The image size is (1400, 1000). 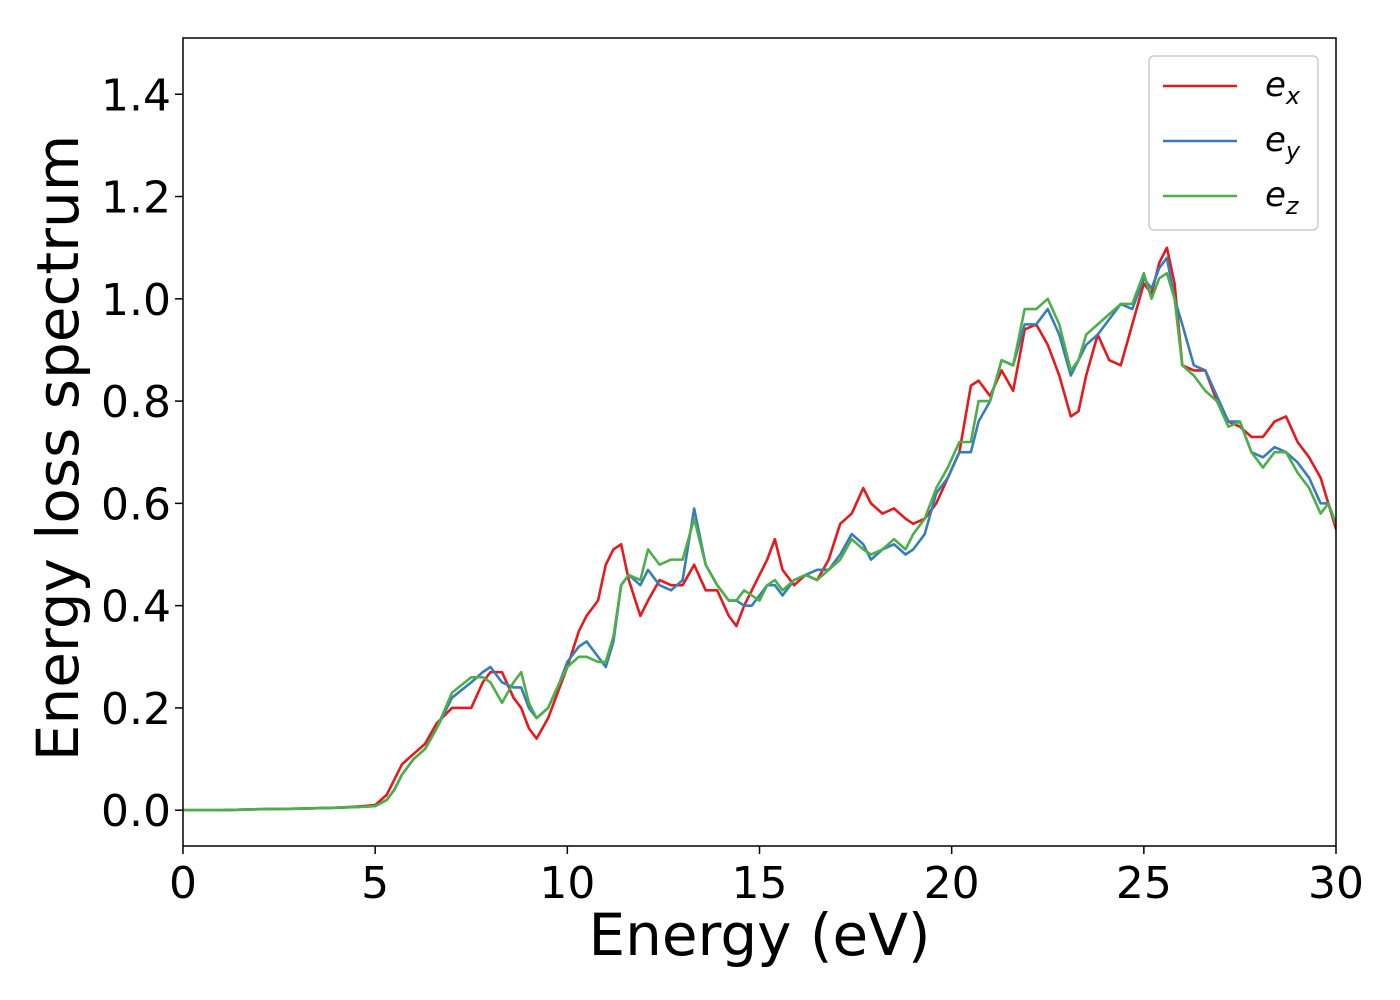 I want to click on y-axis-title: Energy loss spectrum, so click(x=58, y=448).